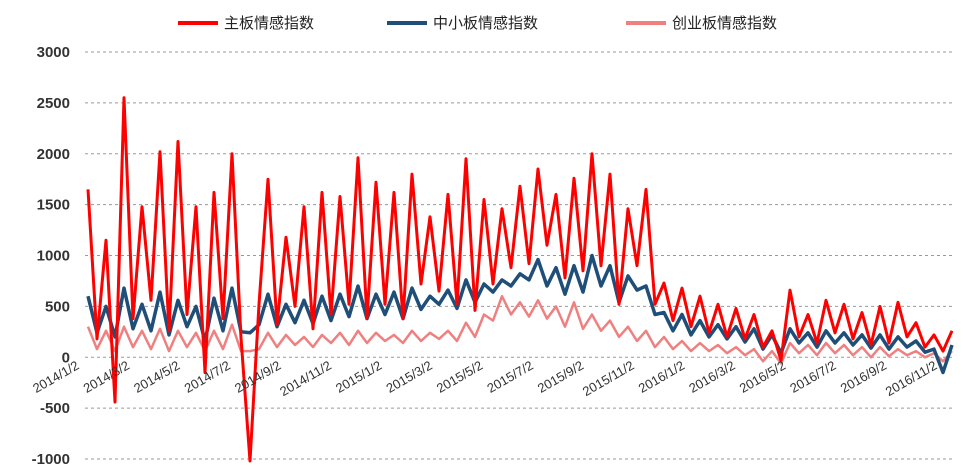 This screenshot has height=468, width=963. Describe the element at coordinates (55, 377) in the screenshot. I see `x-tick-label: 2014/1/2` at that location.